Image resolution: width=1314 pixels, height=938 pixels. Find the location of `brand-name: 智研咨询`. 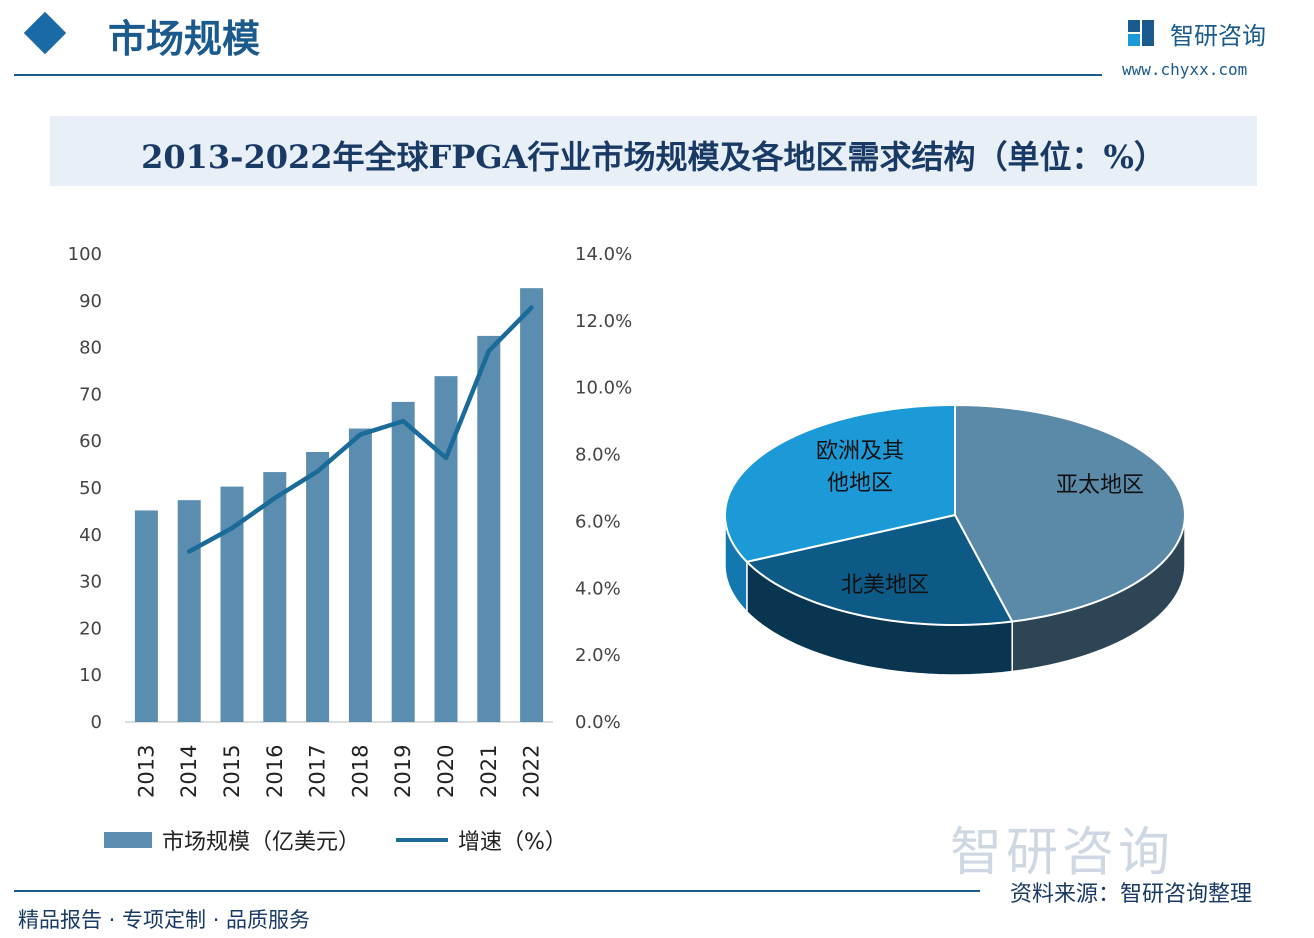

brand-name: 智研咨询 is located at coordinates (1218, 36).